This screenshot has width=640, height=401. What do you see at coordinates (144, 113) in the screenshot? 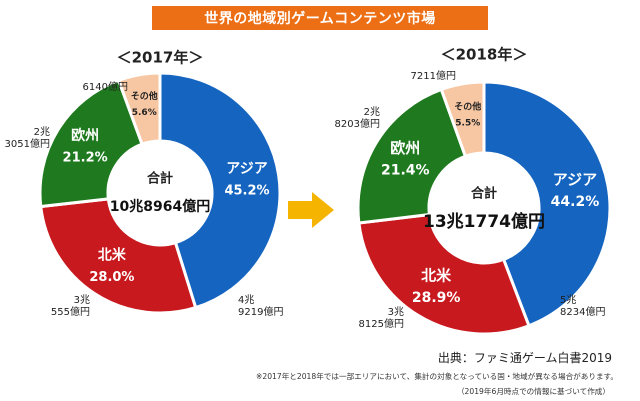
I see `slice-percent-other: 5.6%` at bounding box center [144, 113].